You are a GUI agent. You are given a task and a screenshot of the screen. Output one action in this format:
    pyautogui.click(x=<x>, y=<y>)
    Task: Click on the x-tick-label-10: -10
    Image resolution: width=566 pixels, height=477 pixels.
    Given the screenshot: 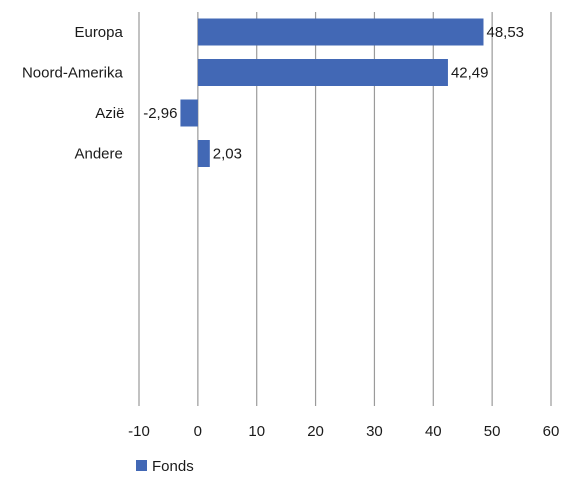 What is the action you would take?
    pyautogui.click(x=139, y=431)
    